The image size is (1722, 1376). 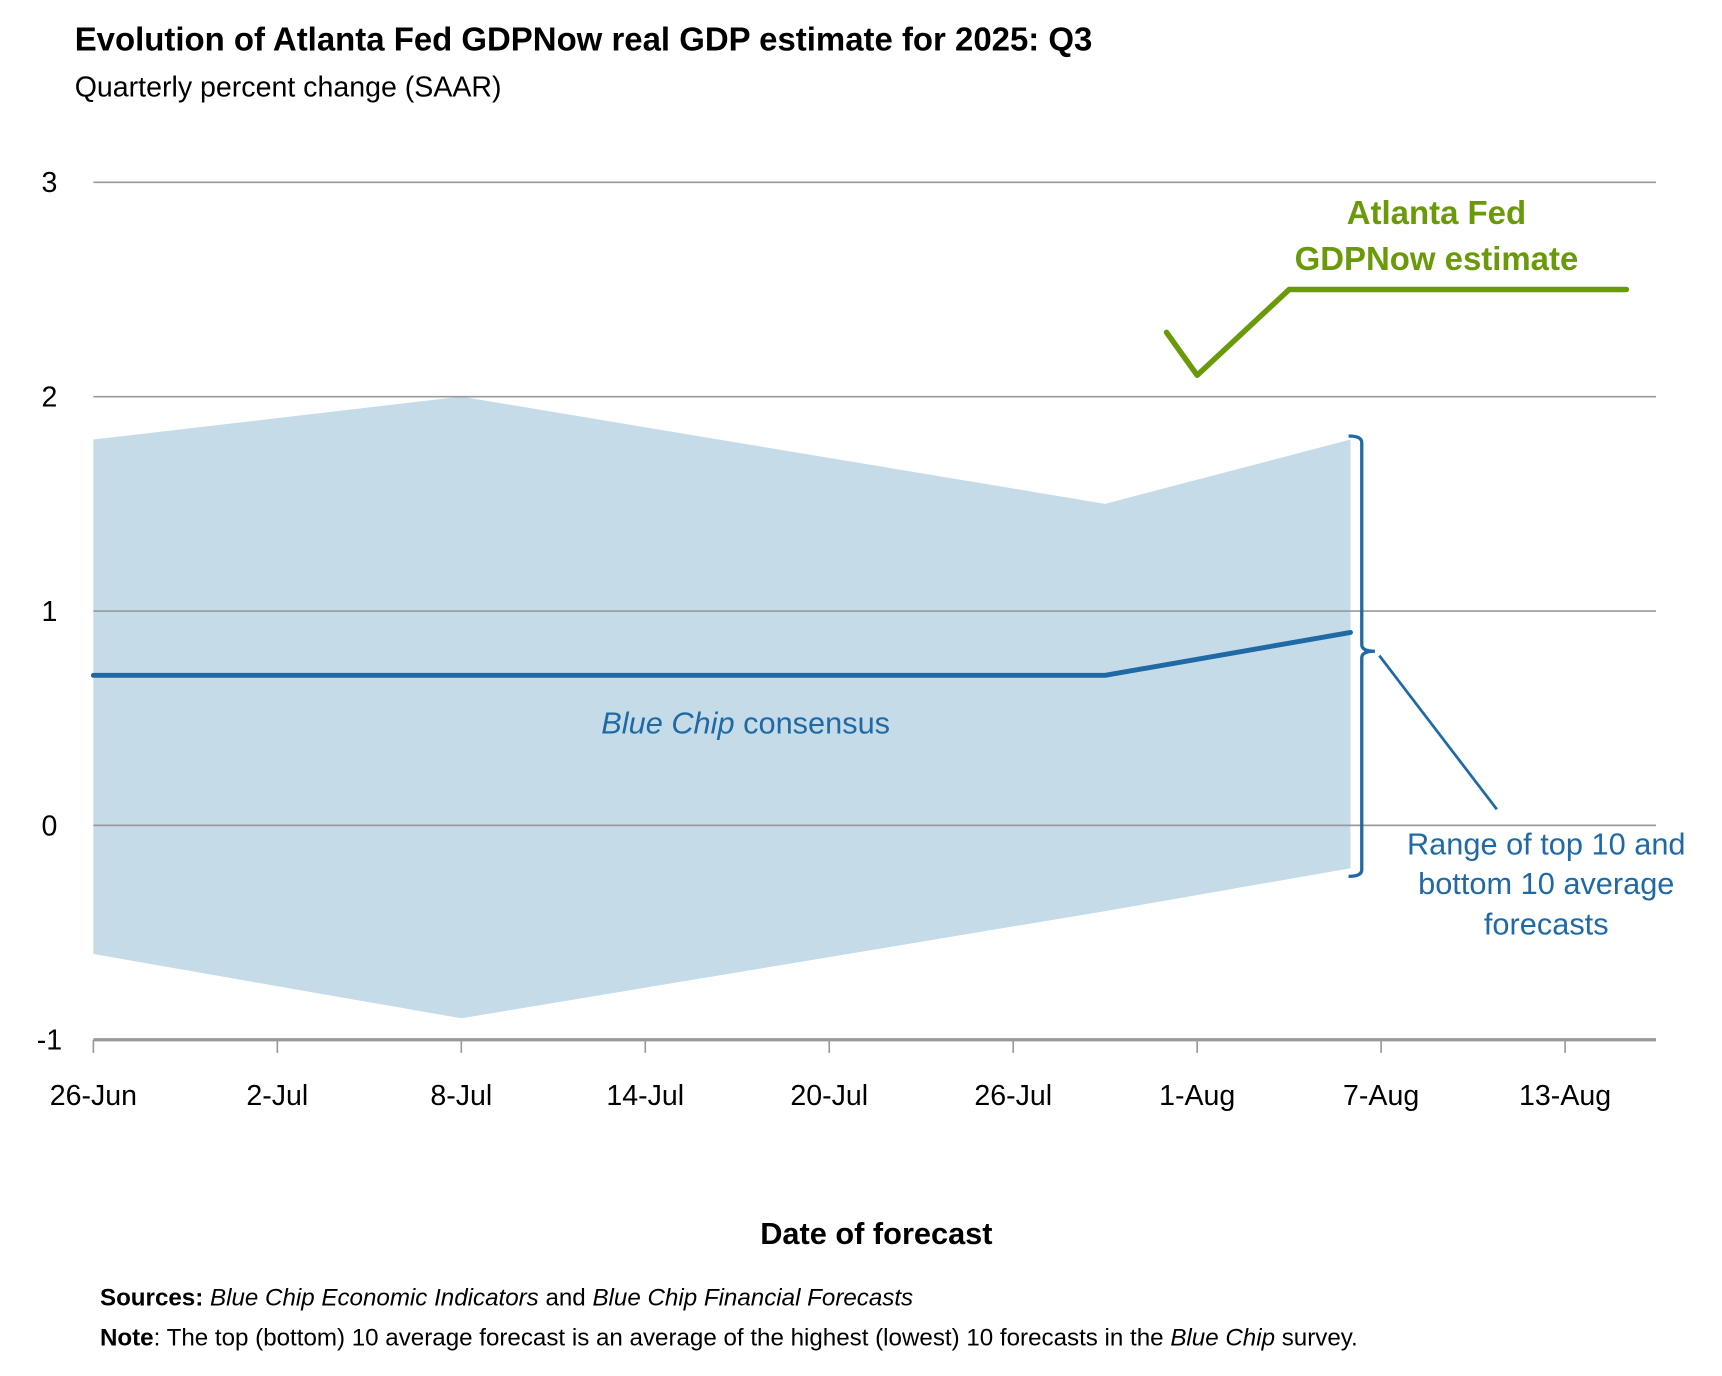 What do you see at coordinates (127, 1337) in the screenshot?
I see `note-label: Note` at bounding box center [127, 1337].